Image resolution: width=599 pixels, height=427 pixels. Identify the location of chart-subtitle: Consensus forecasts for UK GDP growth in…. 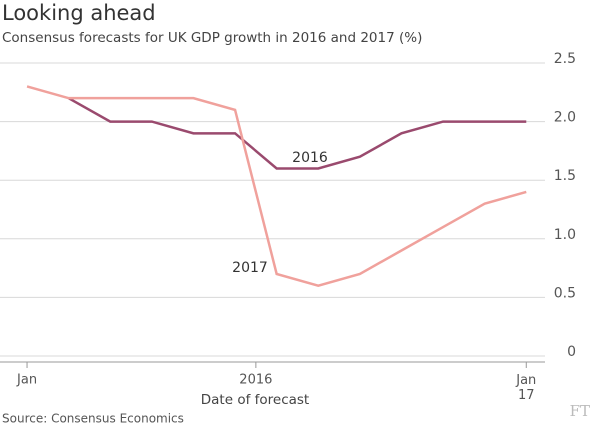
(212, 38).